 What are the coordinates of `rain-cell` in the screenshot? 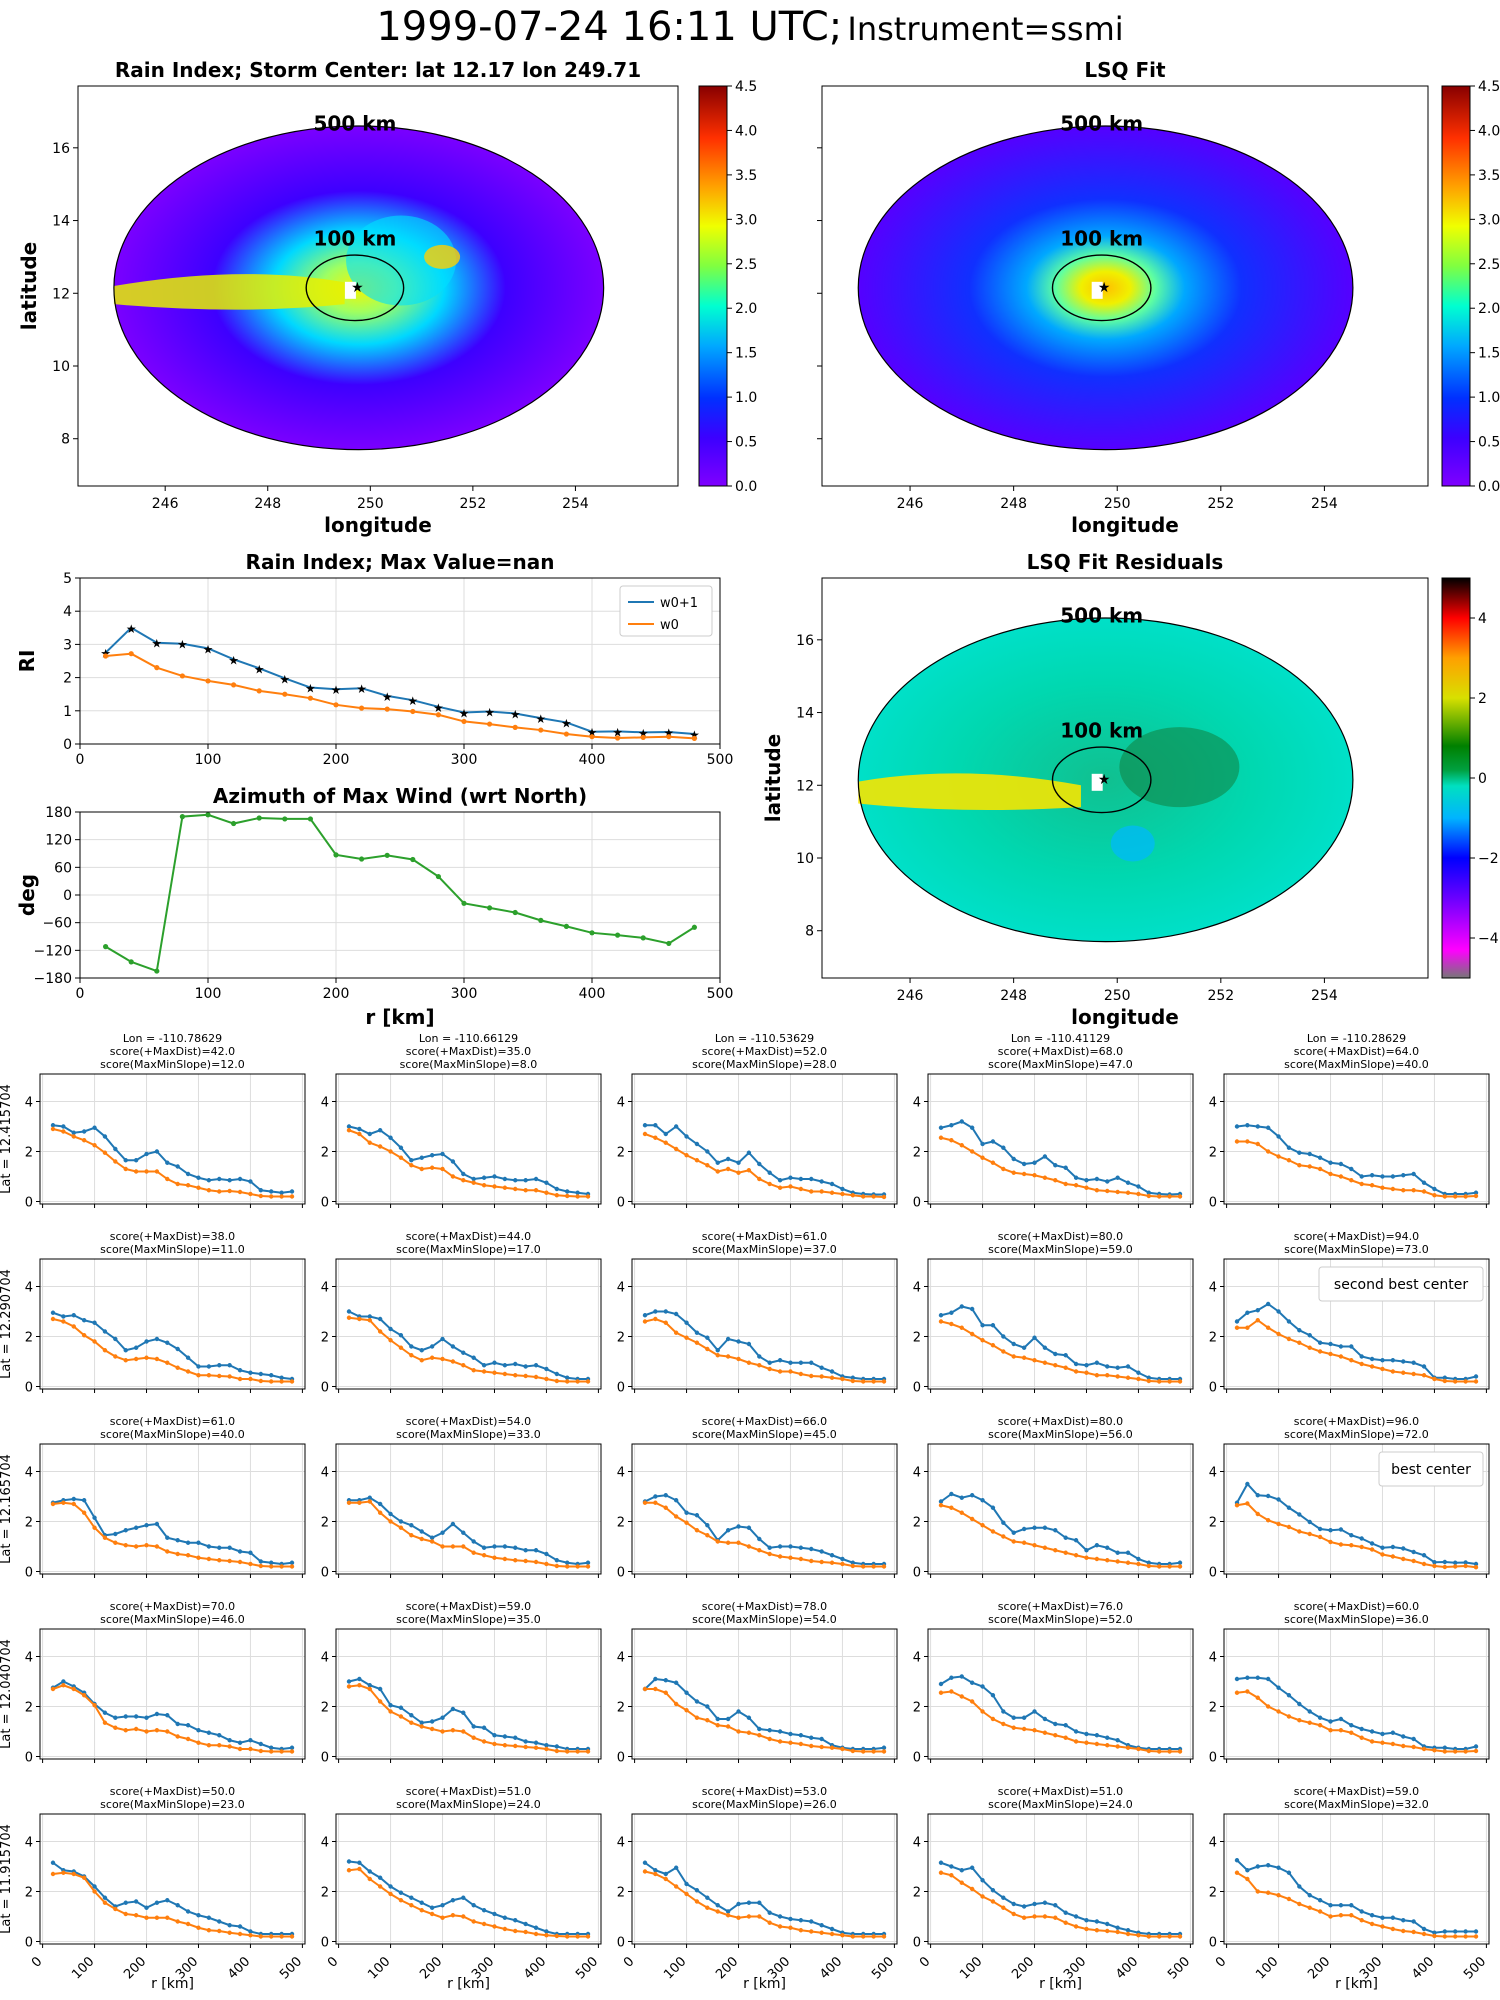 It's located at (442, 256).